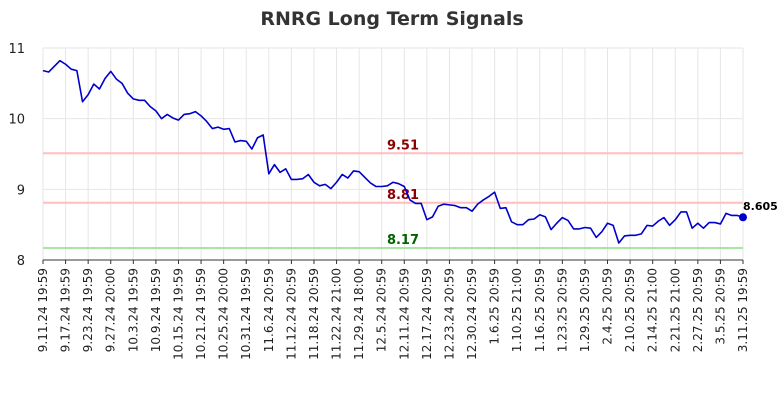 This screenshot has height=400, width=784. What do you see at coordinates (178, 314) in the screenshot?
I see `x-tick-label: 10.15.24 19:59` at bounding box center [178, 314].